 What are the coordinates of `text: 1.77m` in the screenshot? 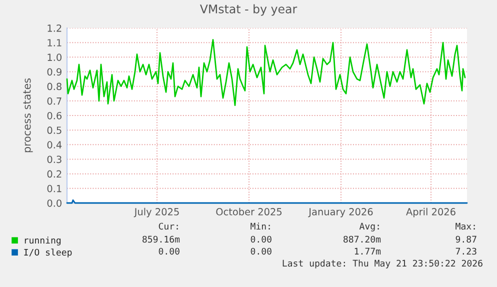 It's located at (367, 251).